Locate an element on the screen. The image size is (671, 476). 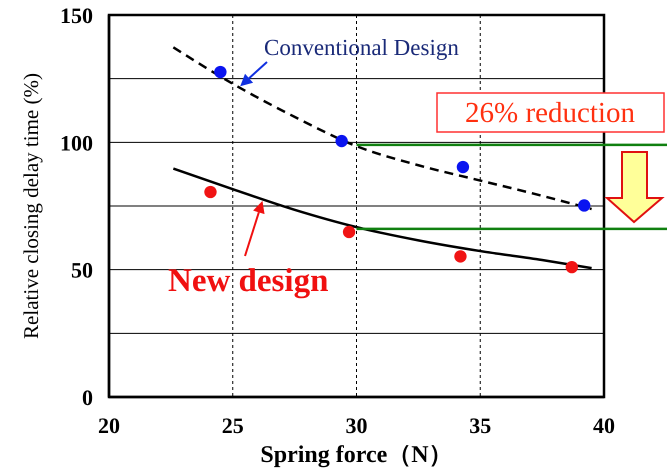
y-tick-label: 100 is located at coordinates (76, 143).